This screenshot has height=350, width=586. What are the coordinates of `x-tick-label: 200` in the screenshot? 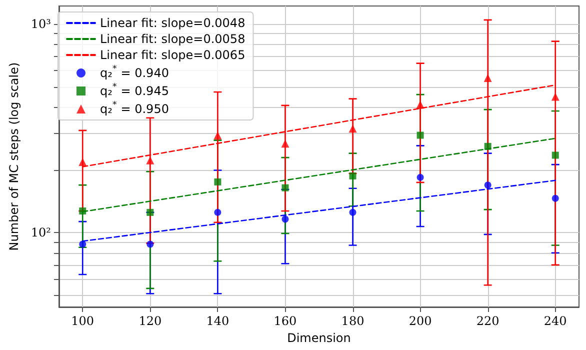 It's located at (420, 321).